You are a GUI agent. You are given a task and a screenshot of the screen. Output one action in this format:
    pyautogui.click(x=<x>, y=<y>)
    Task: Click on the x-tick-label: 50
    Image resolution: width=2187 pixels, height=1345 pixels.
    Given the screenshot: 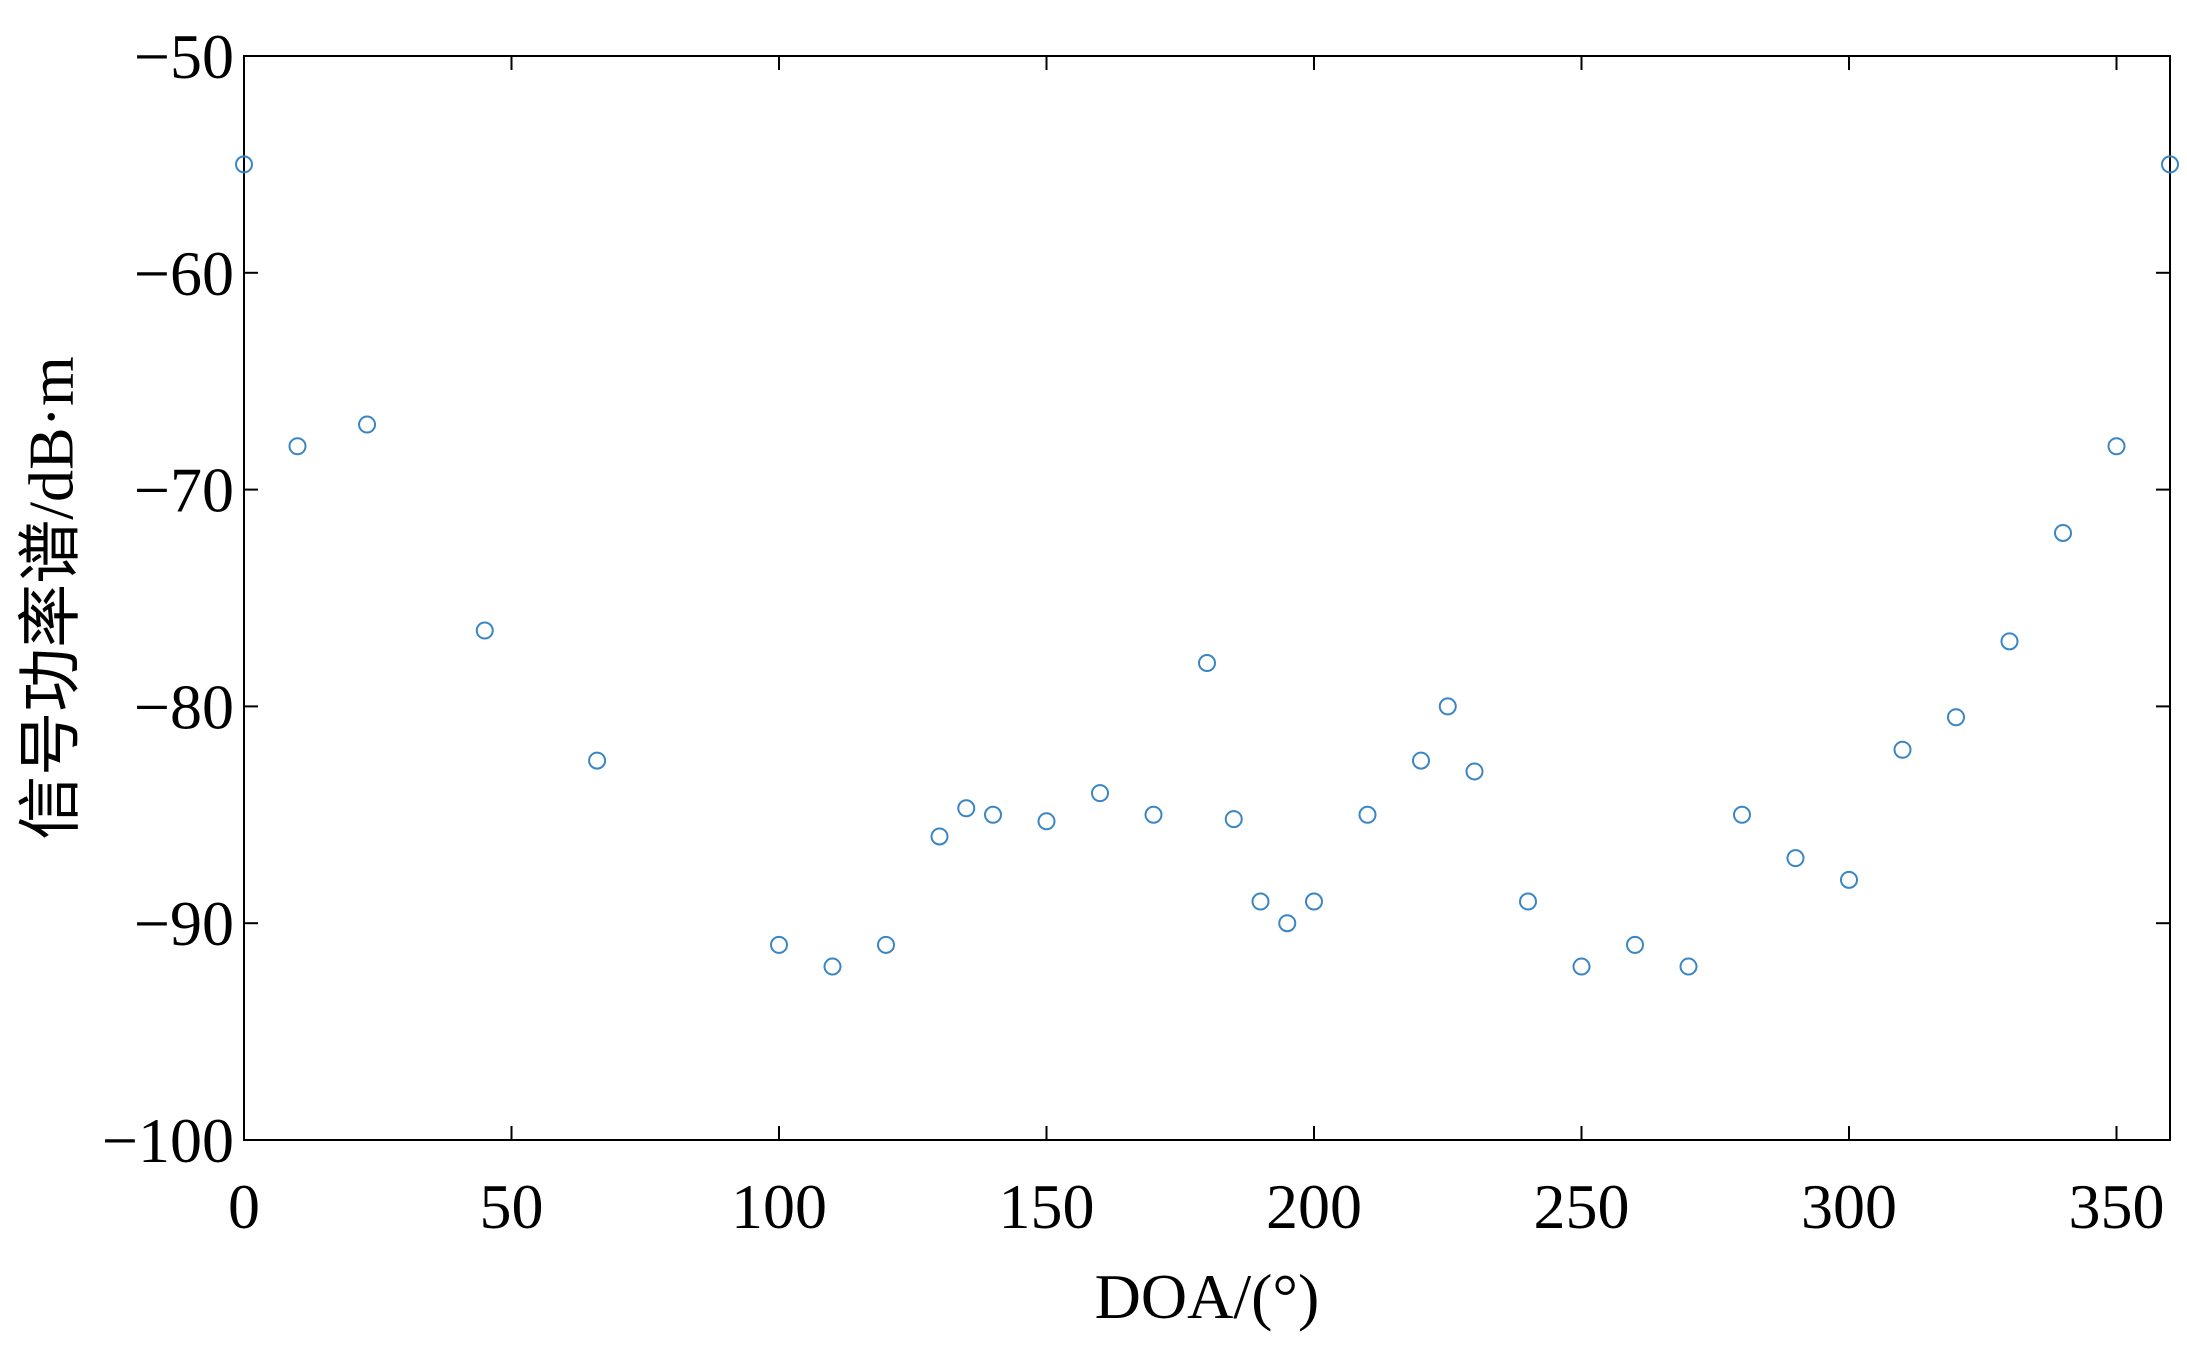 What is the action you would take?
    pyautogui.click(x=512, y=1206)
    